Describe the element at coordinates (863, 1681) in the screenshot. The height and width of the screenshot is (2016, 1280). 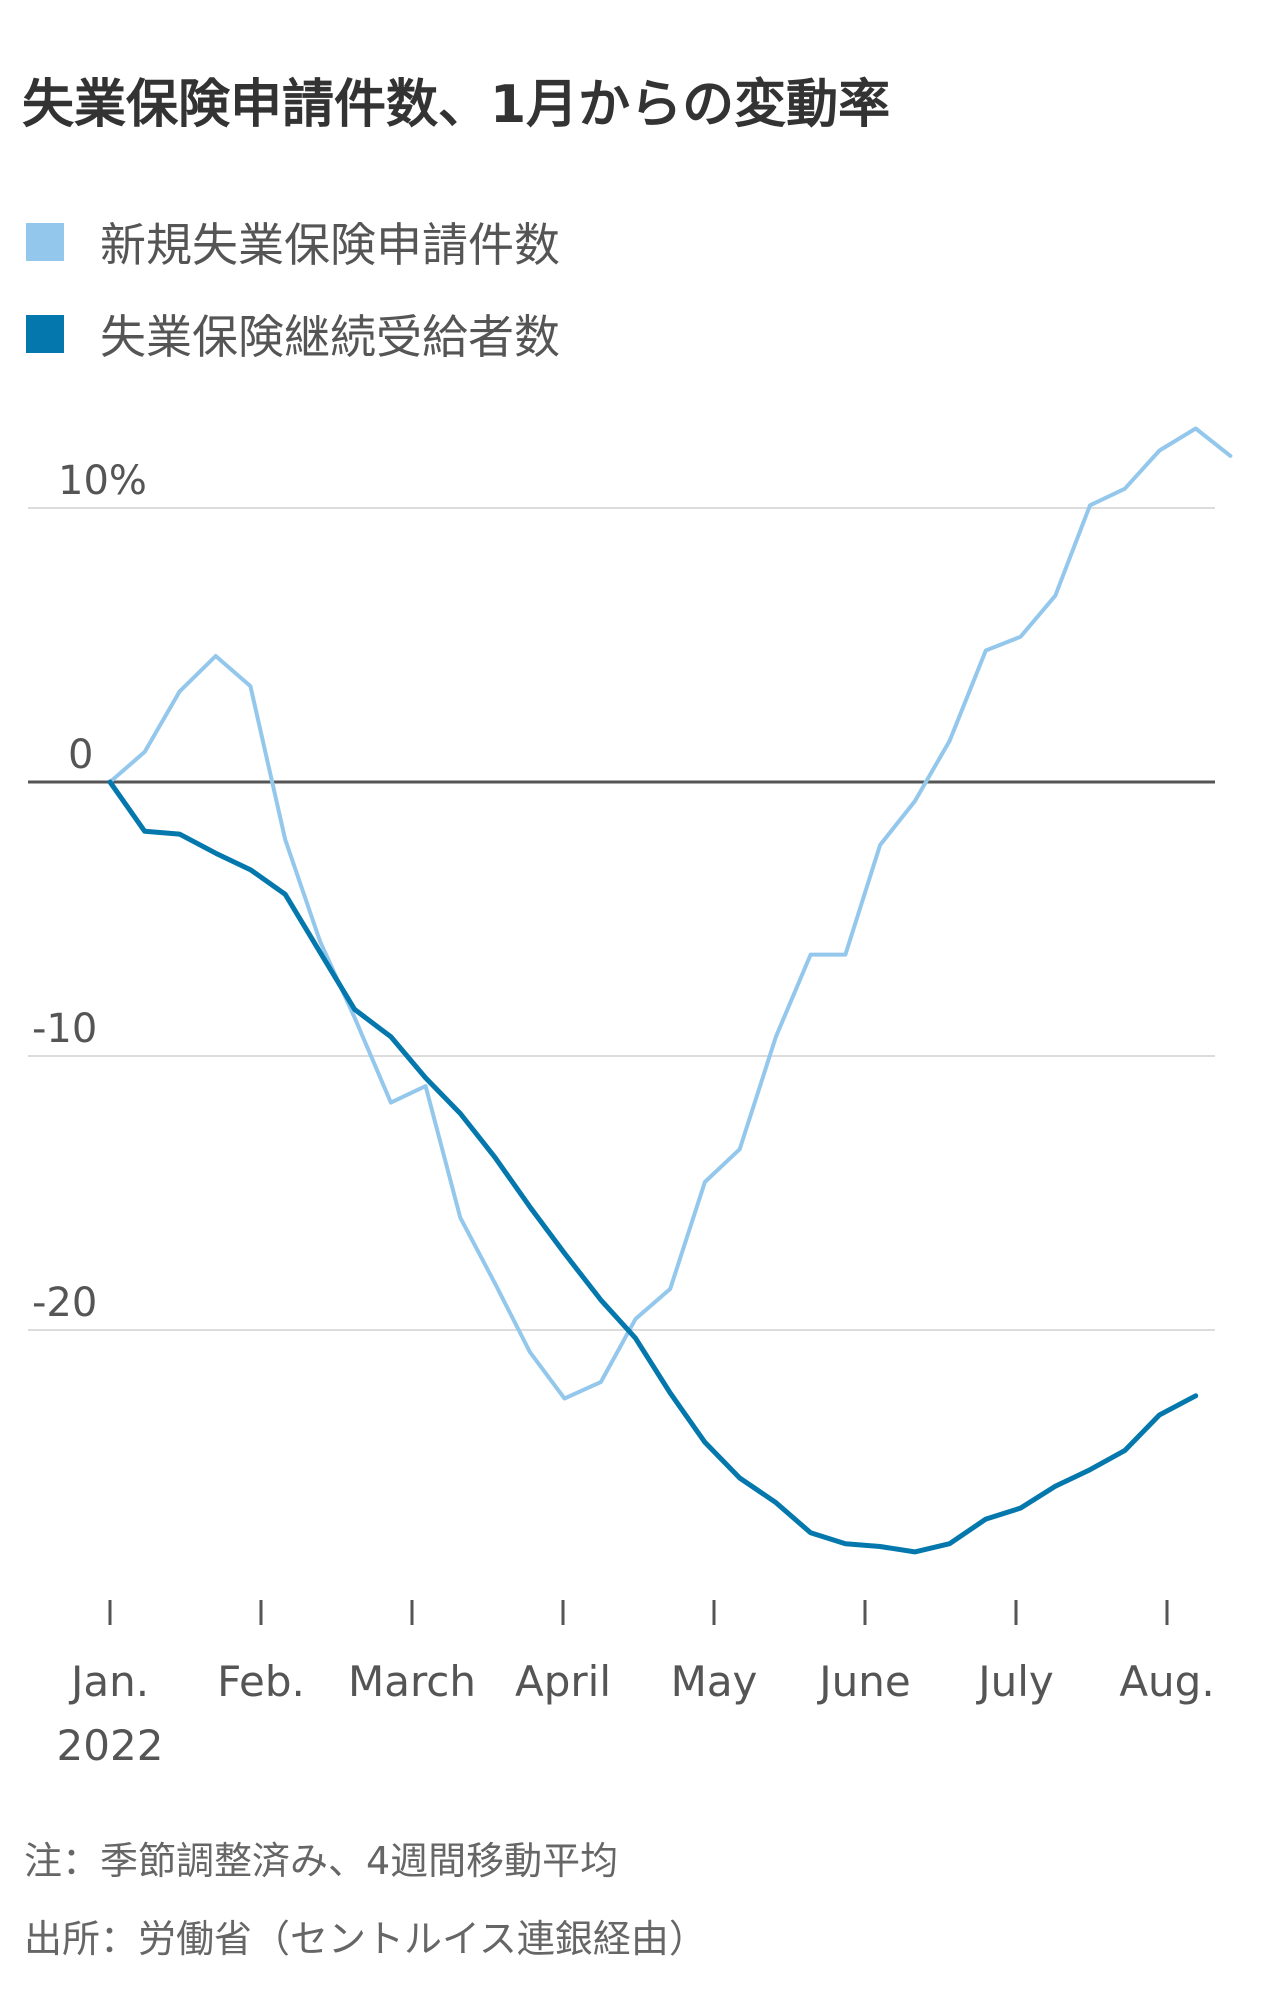
I see `x-tick-label: June` at that location.